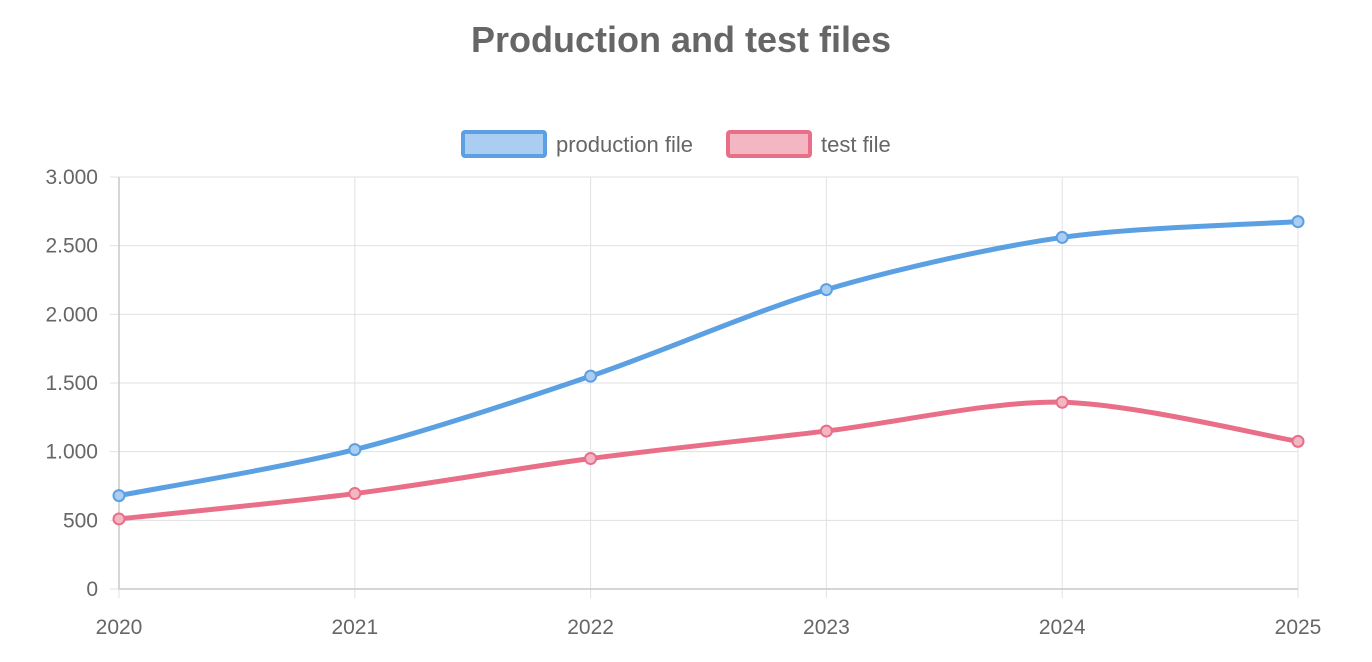 This screenshot has height=662, width=1372. I want to click on x-tick-label: 2020, so click(119, 627).